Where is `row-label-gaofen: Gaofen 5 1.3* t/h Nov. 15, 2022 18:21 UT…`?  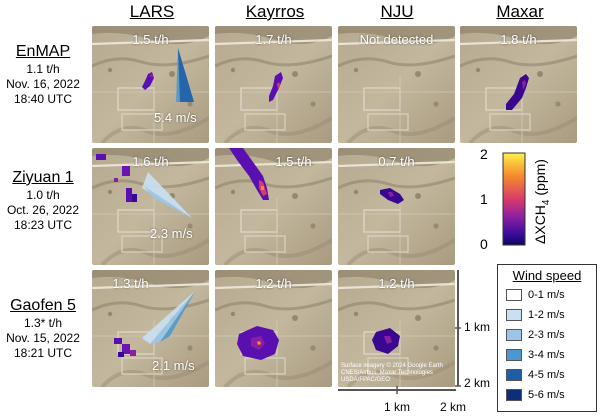
row-label-gaofen: Gaofen 5 1.3* t/h Nov. 15, 2022 18:21 UT… is located at coordinates (43, 328).